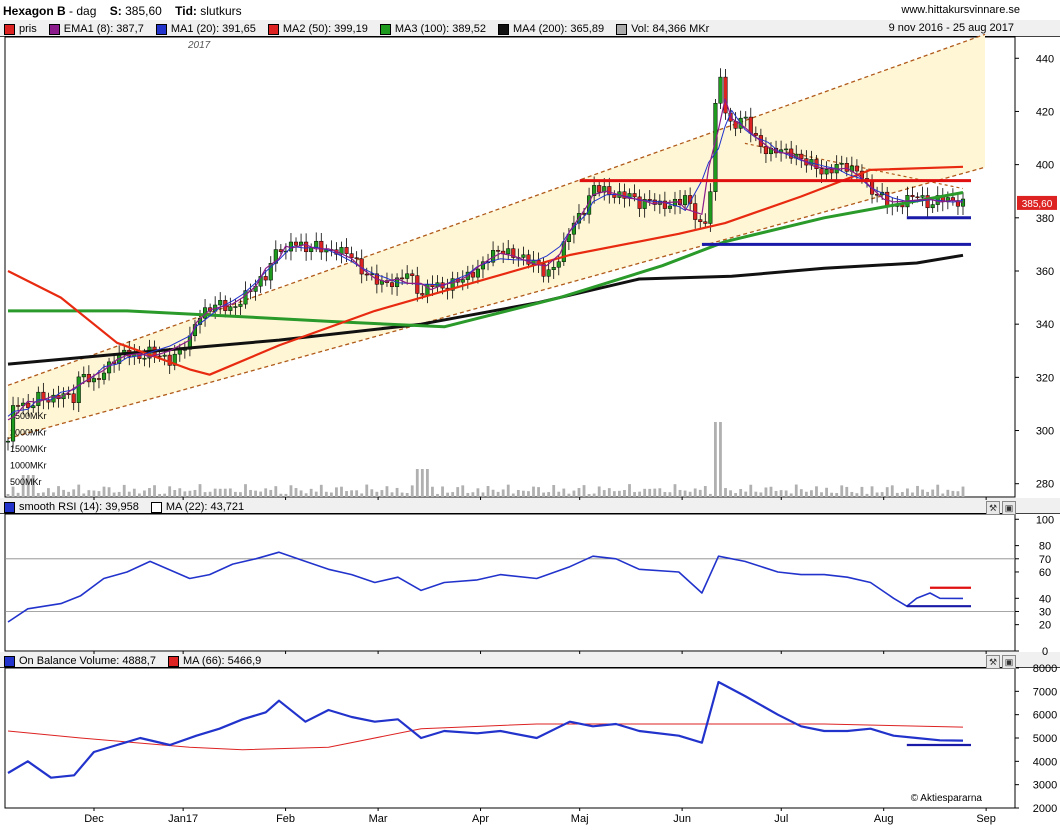 The image size is (1060, 830). Describe the element at coordinates (28, 449) in the screenshot. I see `volume-tick-label: 1500MKr` at that location.